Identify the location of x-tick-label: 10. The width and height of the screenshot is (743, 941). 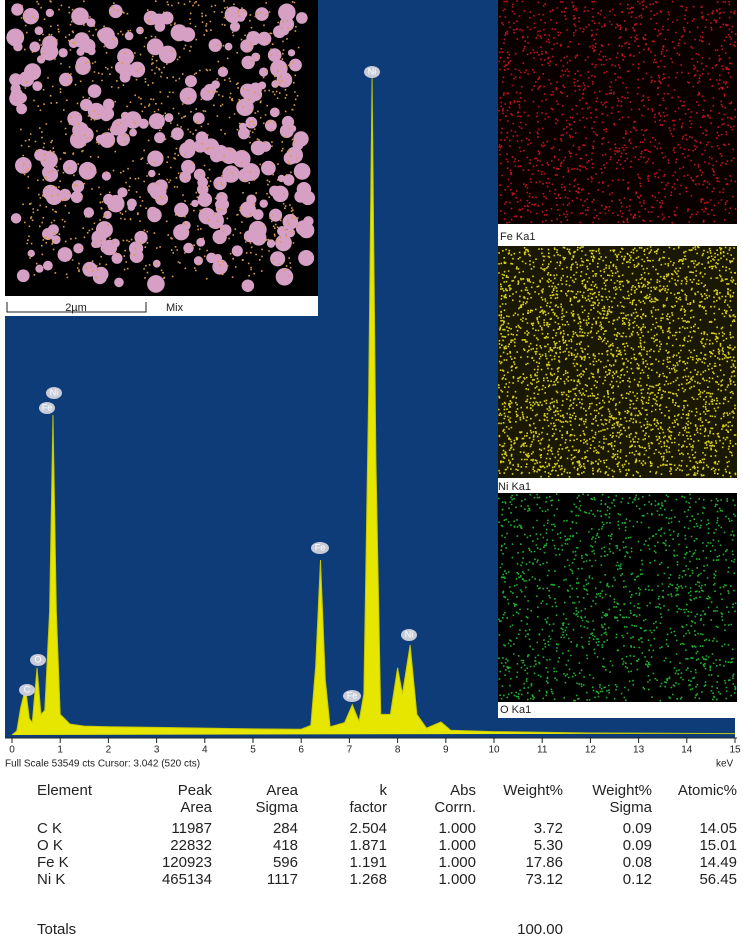
(494, 750).